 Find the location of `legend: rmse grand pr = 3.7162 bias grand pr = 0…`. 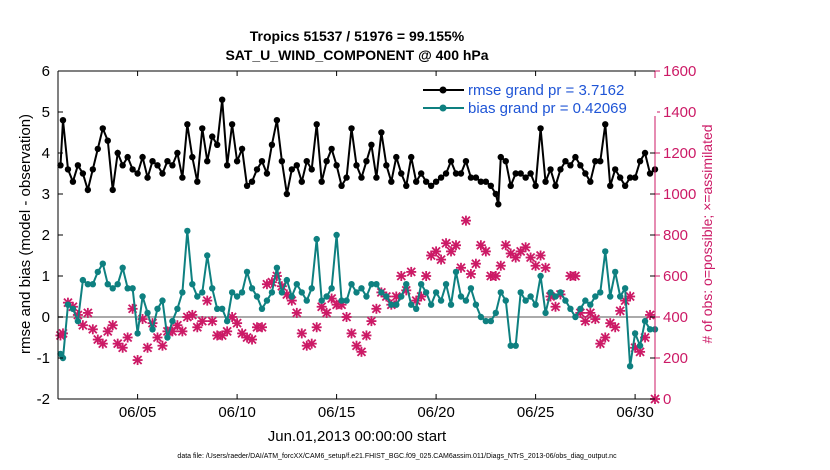

legend: rmse grand pr = 3.7162 bias grand pr = 0… is located at coordinates (538, 97).